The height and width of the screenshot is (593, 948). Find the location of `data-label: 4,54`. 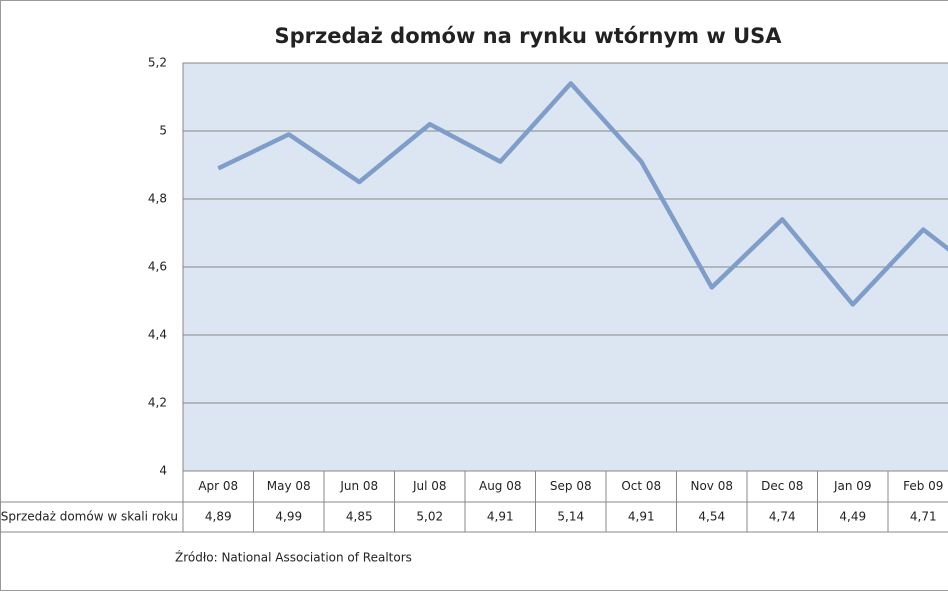

data-label: 4,54 is located at coordinates (711, 517).